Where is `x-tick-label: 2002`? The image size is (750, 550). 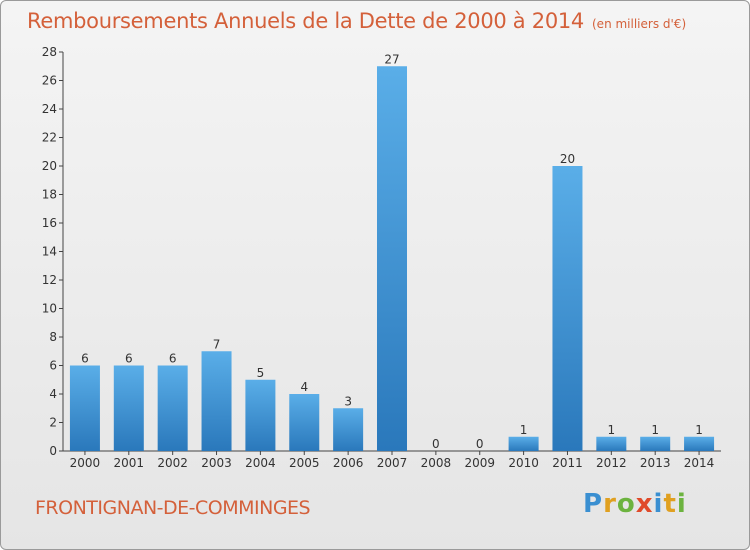 x-tick-label: 2002 is located at coordinates (172, 463).